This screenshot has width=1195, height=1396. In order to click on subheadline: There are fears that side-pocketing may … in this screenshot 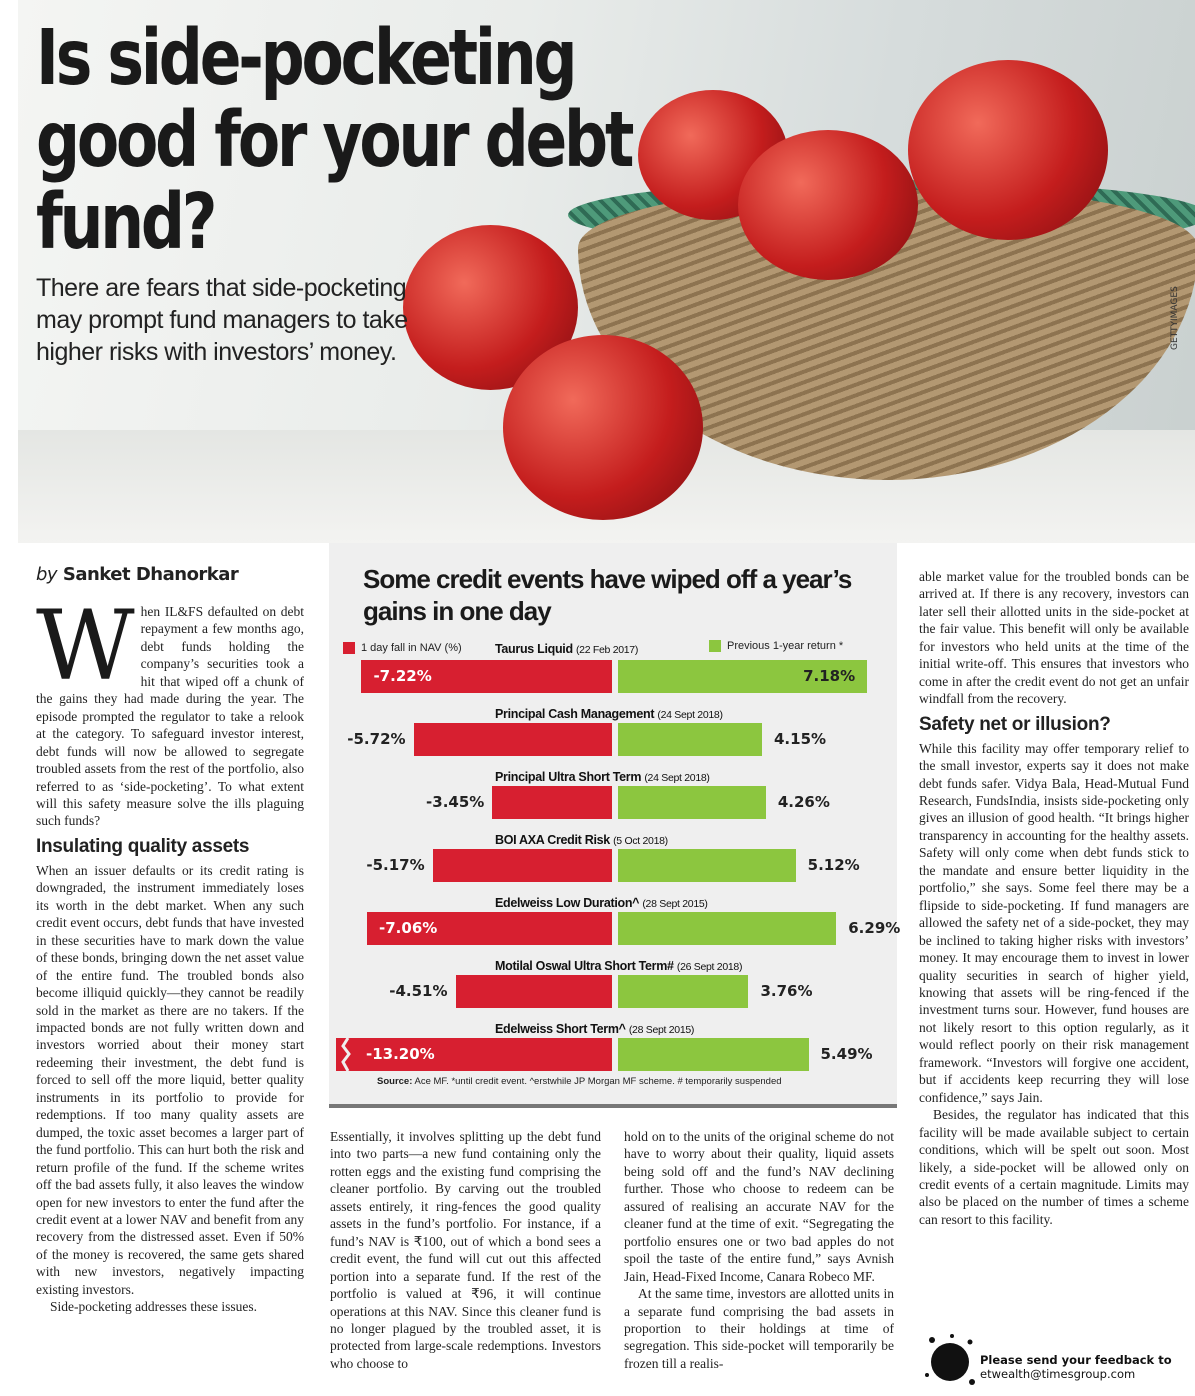, I will do `click(222, 320)`.